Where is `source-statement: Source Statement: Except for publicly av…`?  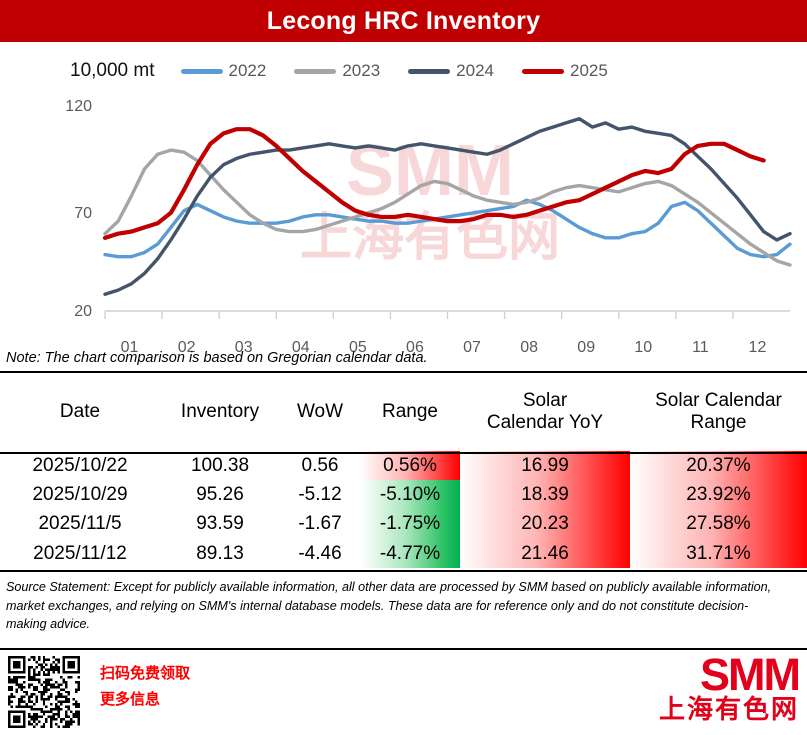
source-statement: Source Statement: Except for publicly av… is located at coordinates (389, 606).